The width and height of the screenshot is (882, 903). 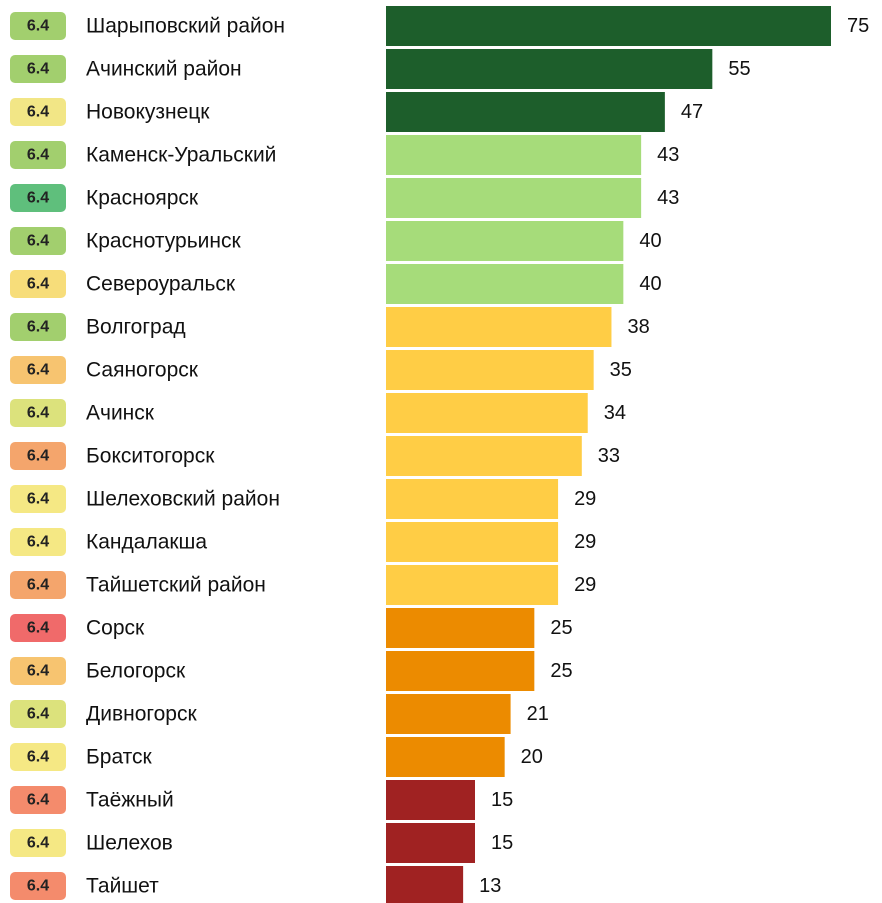 I want to click on category-label: Кандалакша, so click(x=146, y=542).